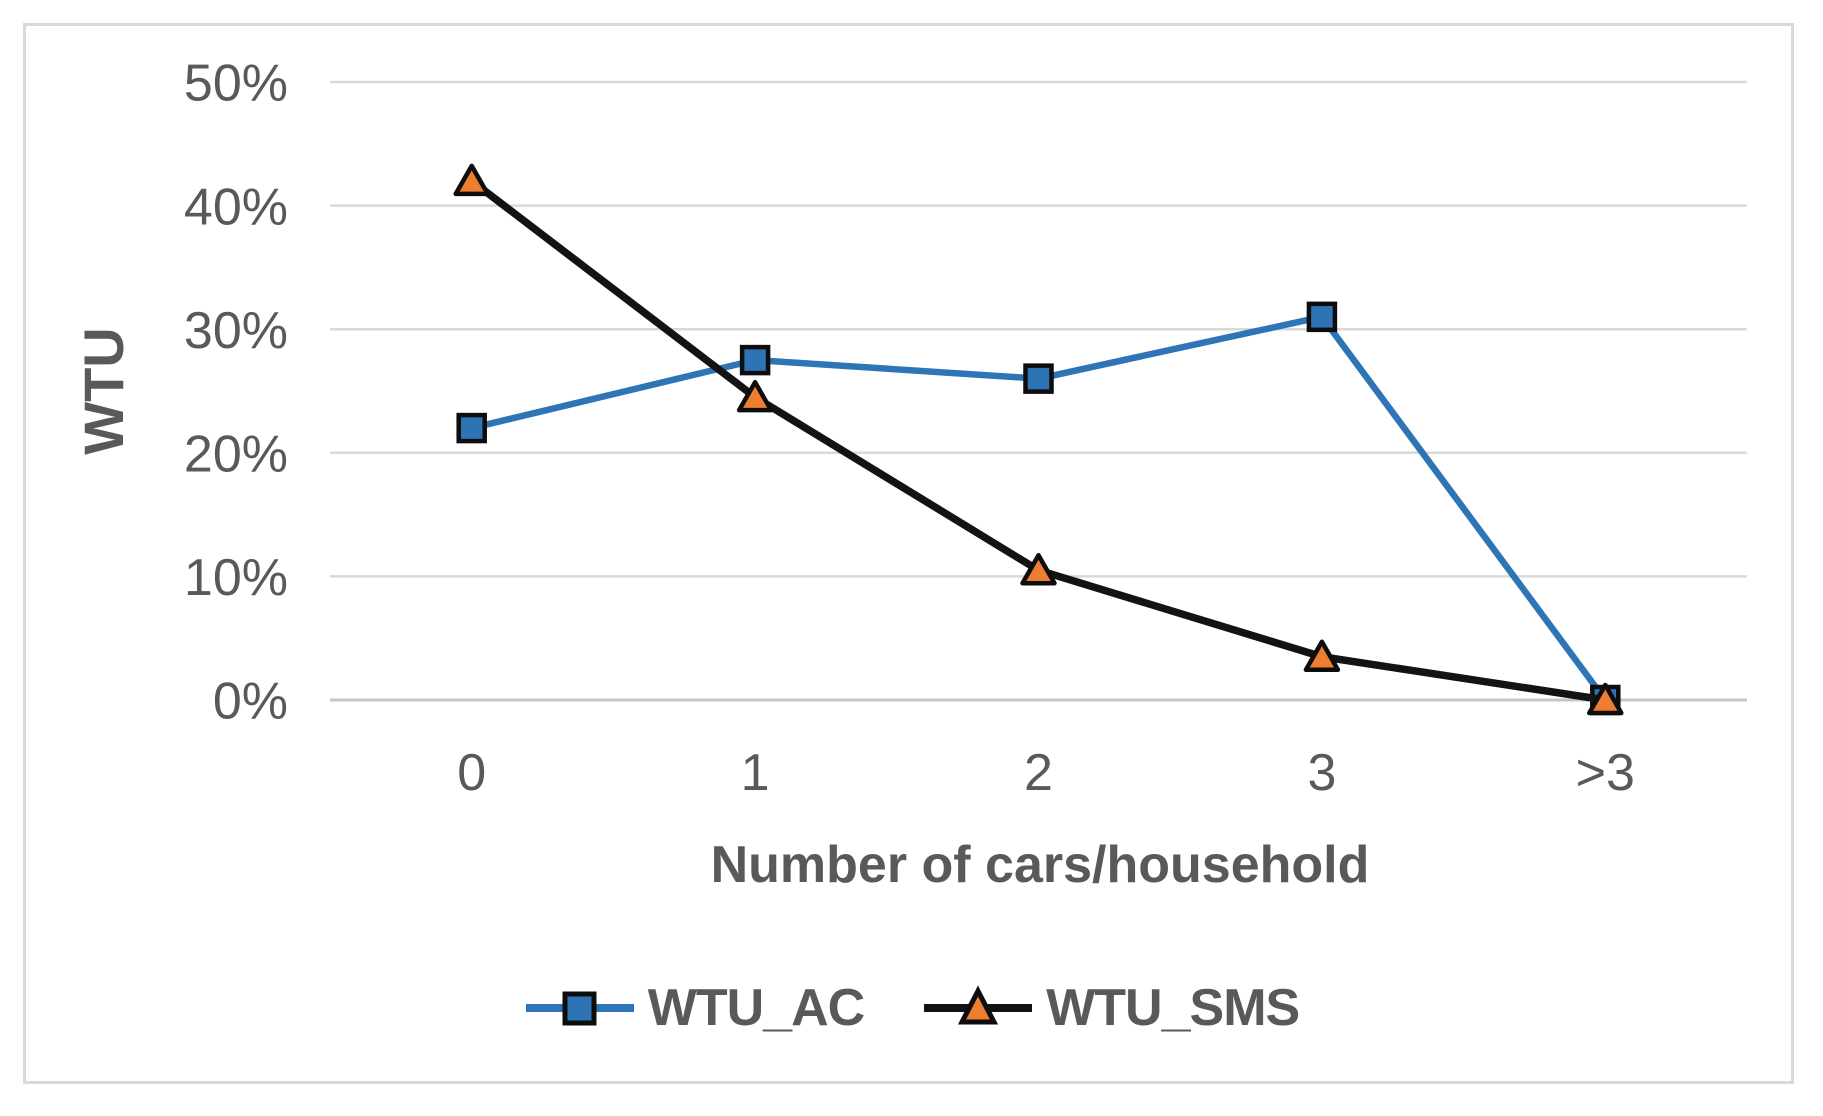 This screenshot has width=1823, height=1116. I want to click on x-axis-title: Number of cars/household, so click(1040, 865).